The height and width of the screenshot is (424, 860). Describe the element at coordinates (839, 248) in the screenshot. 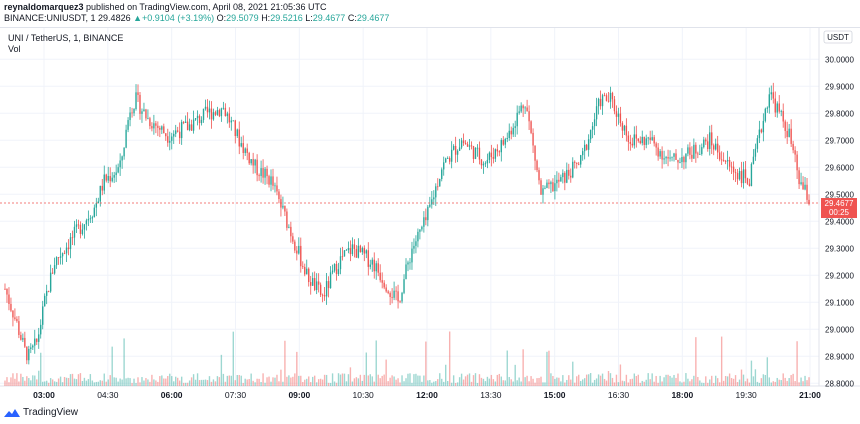

I see `y-tick-label: 29.3000` at that location.